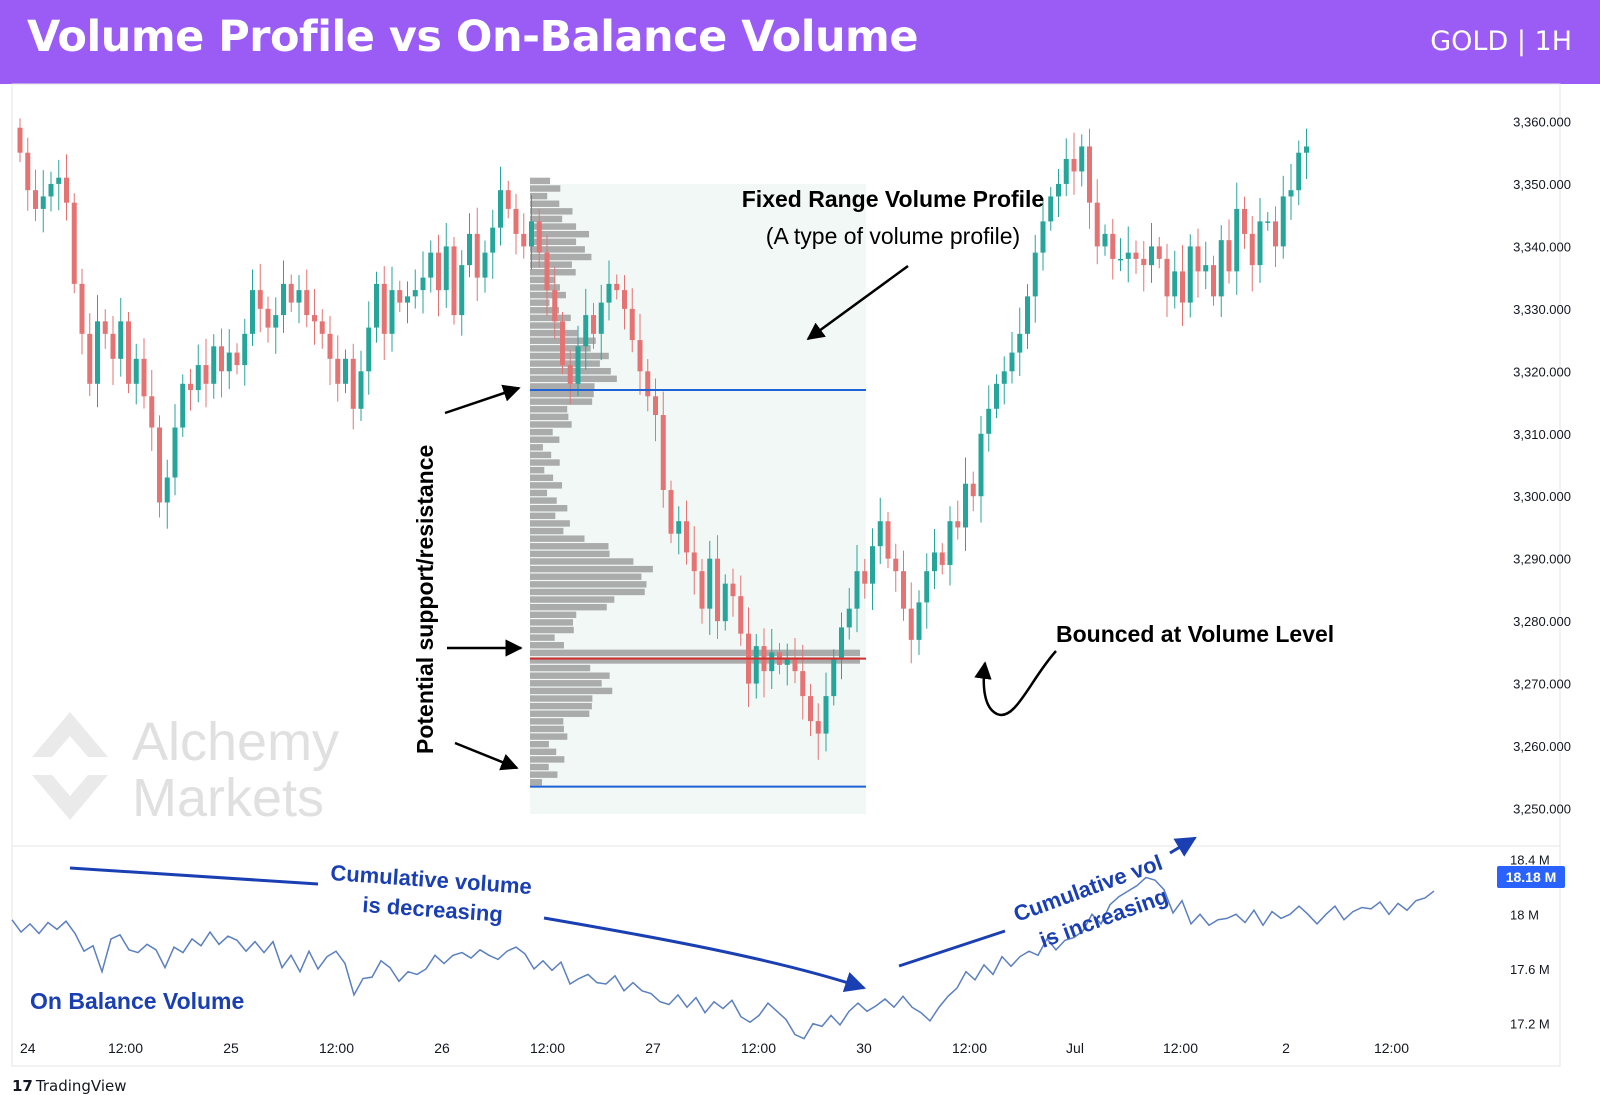  Describe the element at coordinates (228, 798) in the screenshot. I see `watermark-line-2: Markets` at that location.